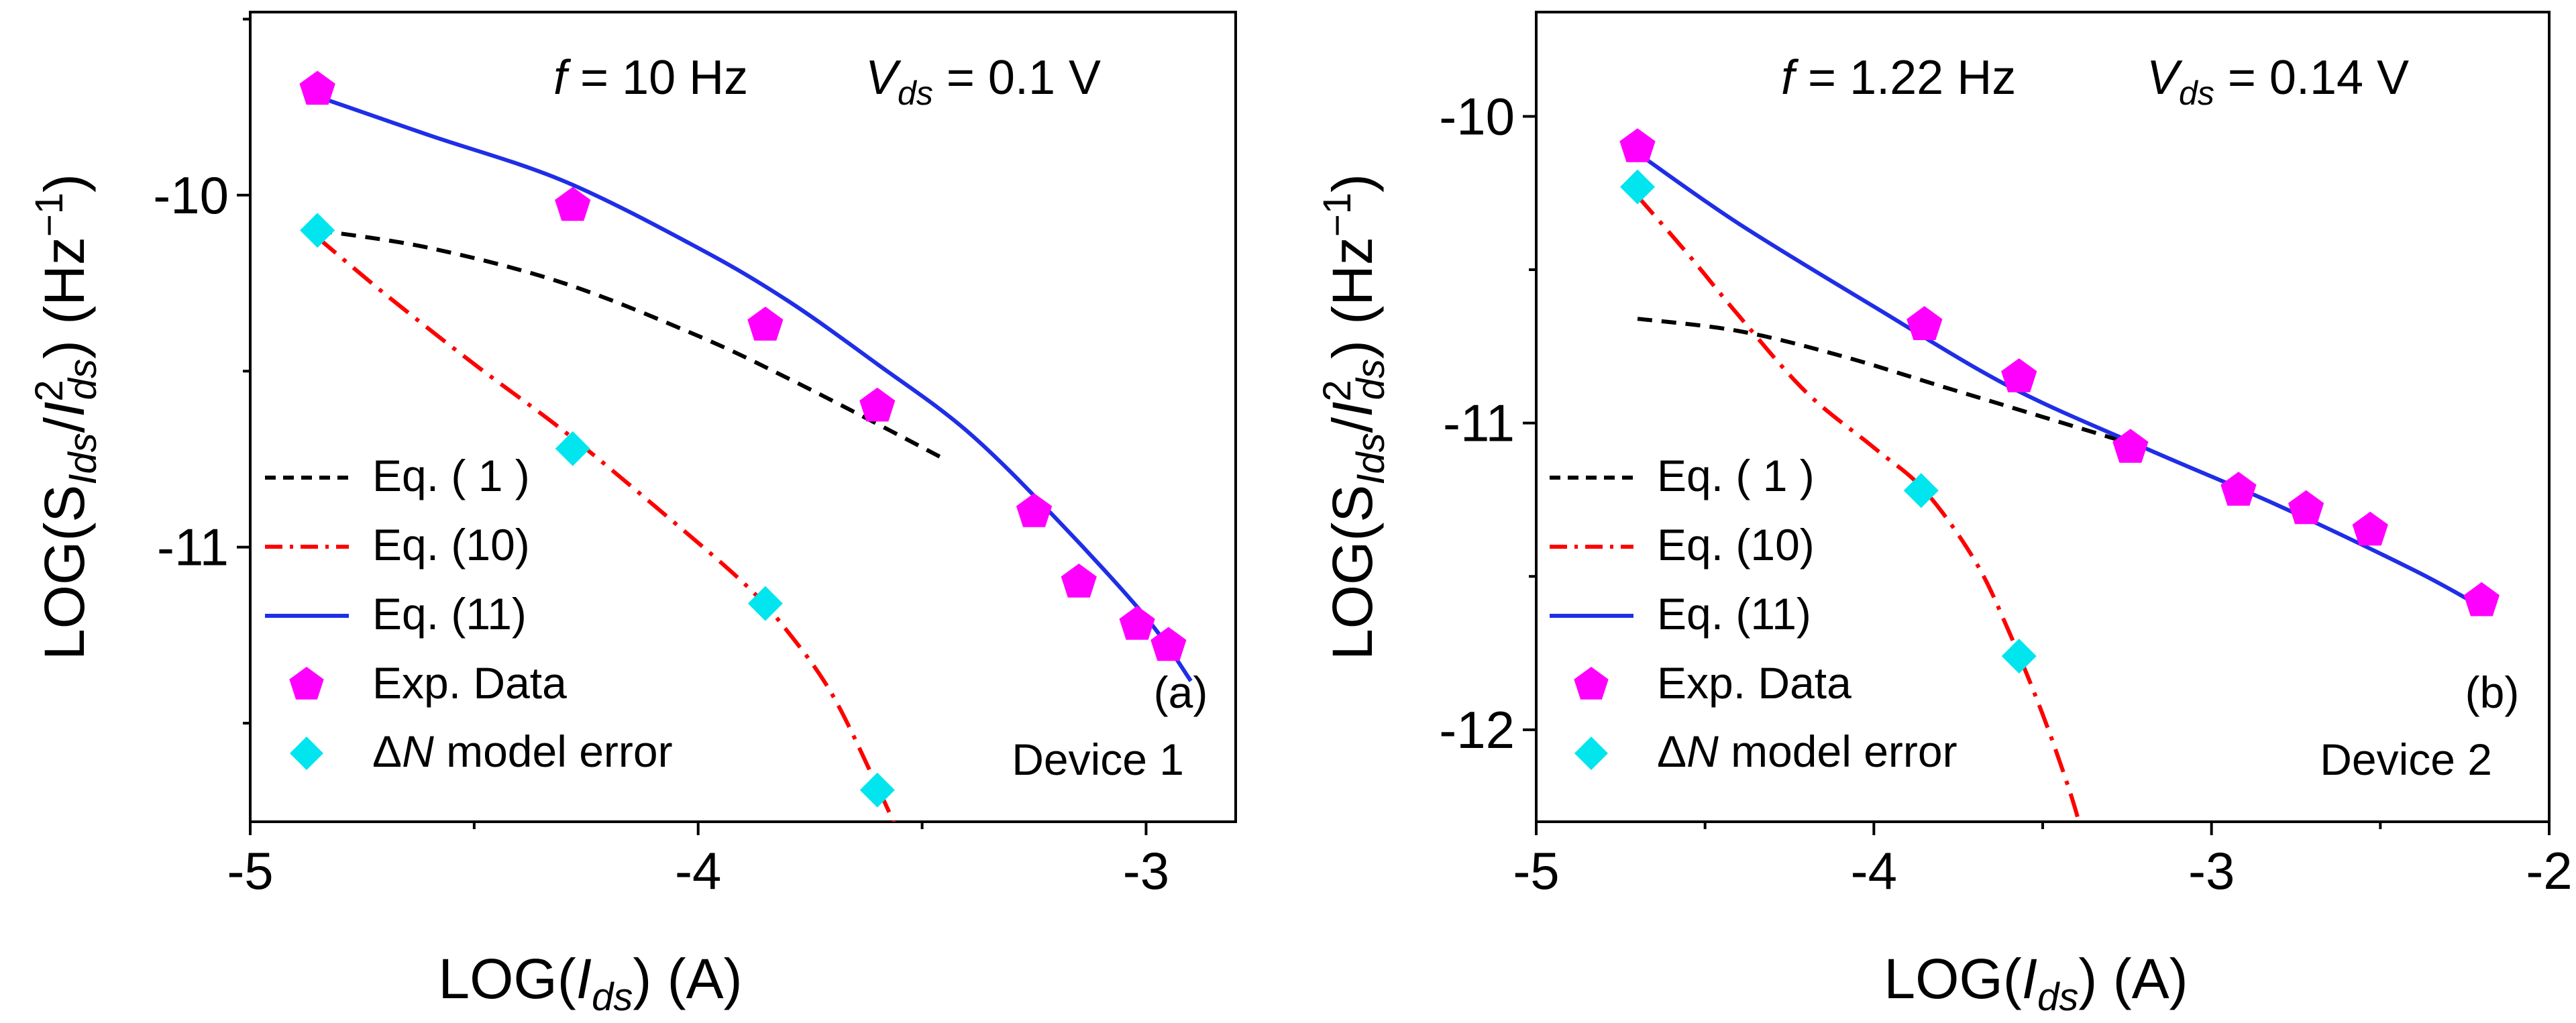 The height and width of the screenshot is (1023, 2576). Describe the element at coordinates (1098, 760) in the screenshot. I see `device-label: Device 1` at that location.